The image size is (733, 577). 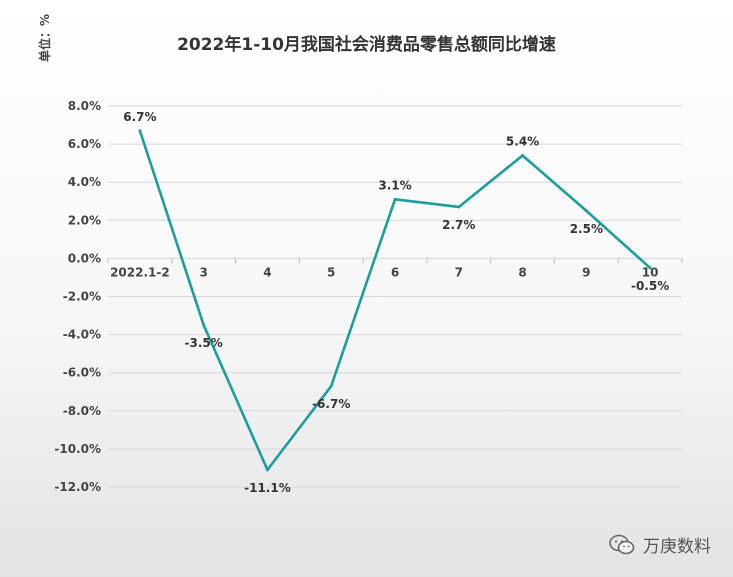 What do you see at coordinates (586, 272) in the screenshot?
I see `x-tick-label: 9` at bounding box center [586, 272].